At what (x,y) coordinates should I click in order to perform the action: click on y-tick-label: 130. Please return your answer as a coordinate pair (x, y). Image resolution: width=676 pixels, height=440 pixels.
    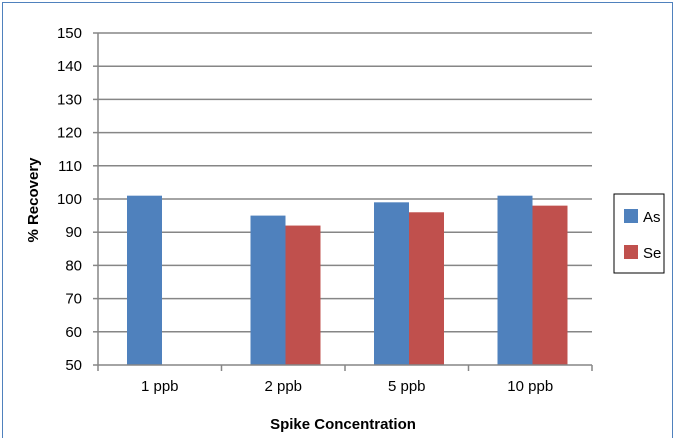
    Looking at the image, I should click on (69, 99).